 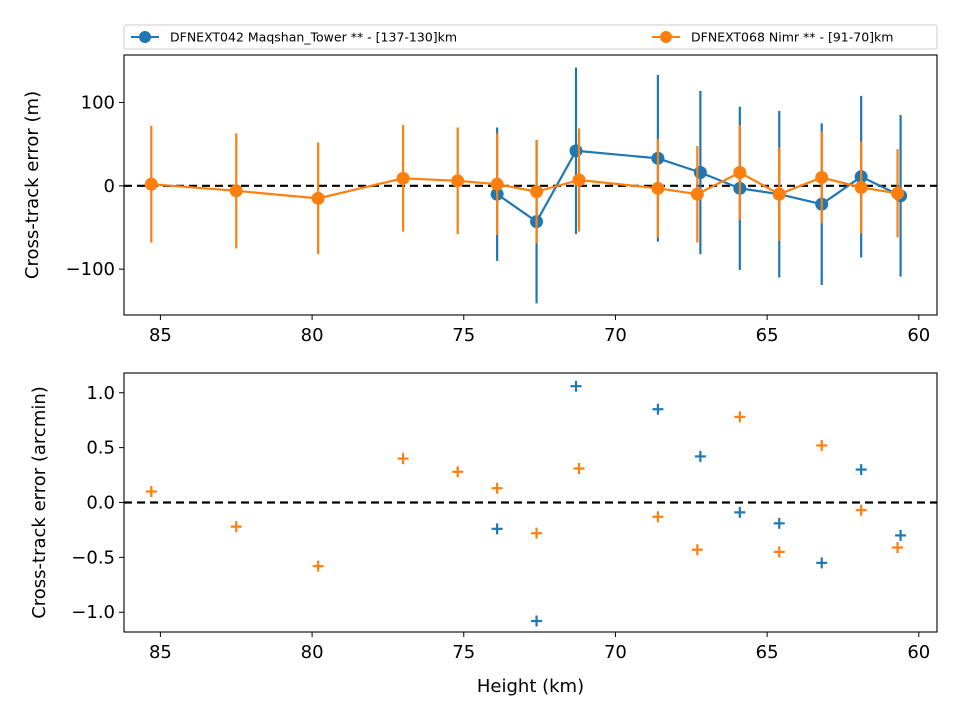 I want to click on bottom-x-tick-label: 85, so click(x=160, y=652).